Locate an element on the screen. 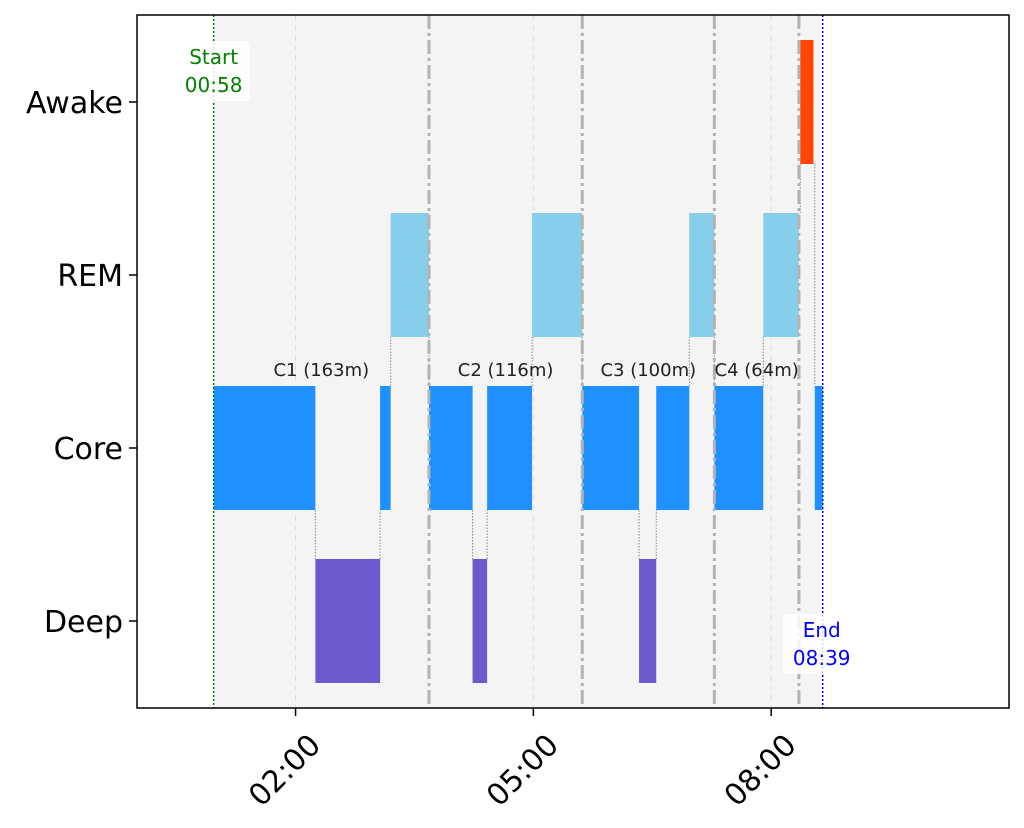 Image resolution: width=1024 pixels, height=828 pixels. y-axis: Awake REM Core Deep is located at coordinates (81, 363).